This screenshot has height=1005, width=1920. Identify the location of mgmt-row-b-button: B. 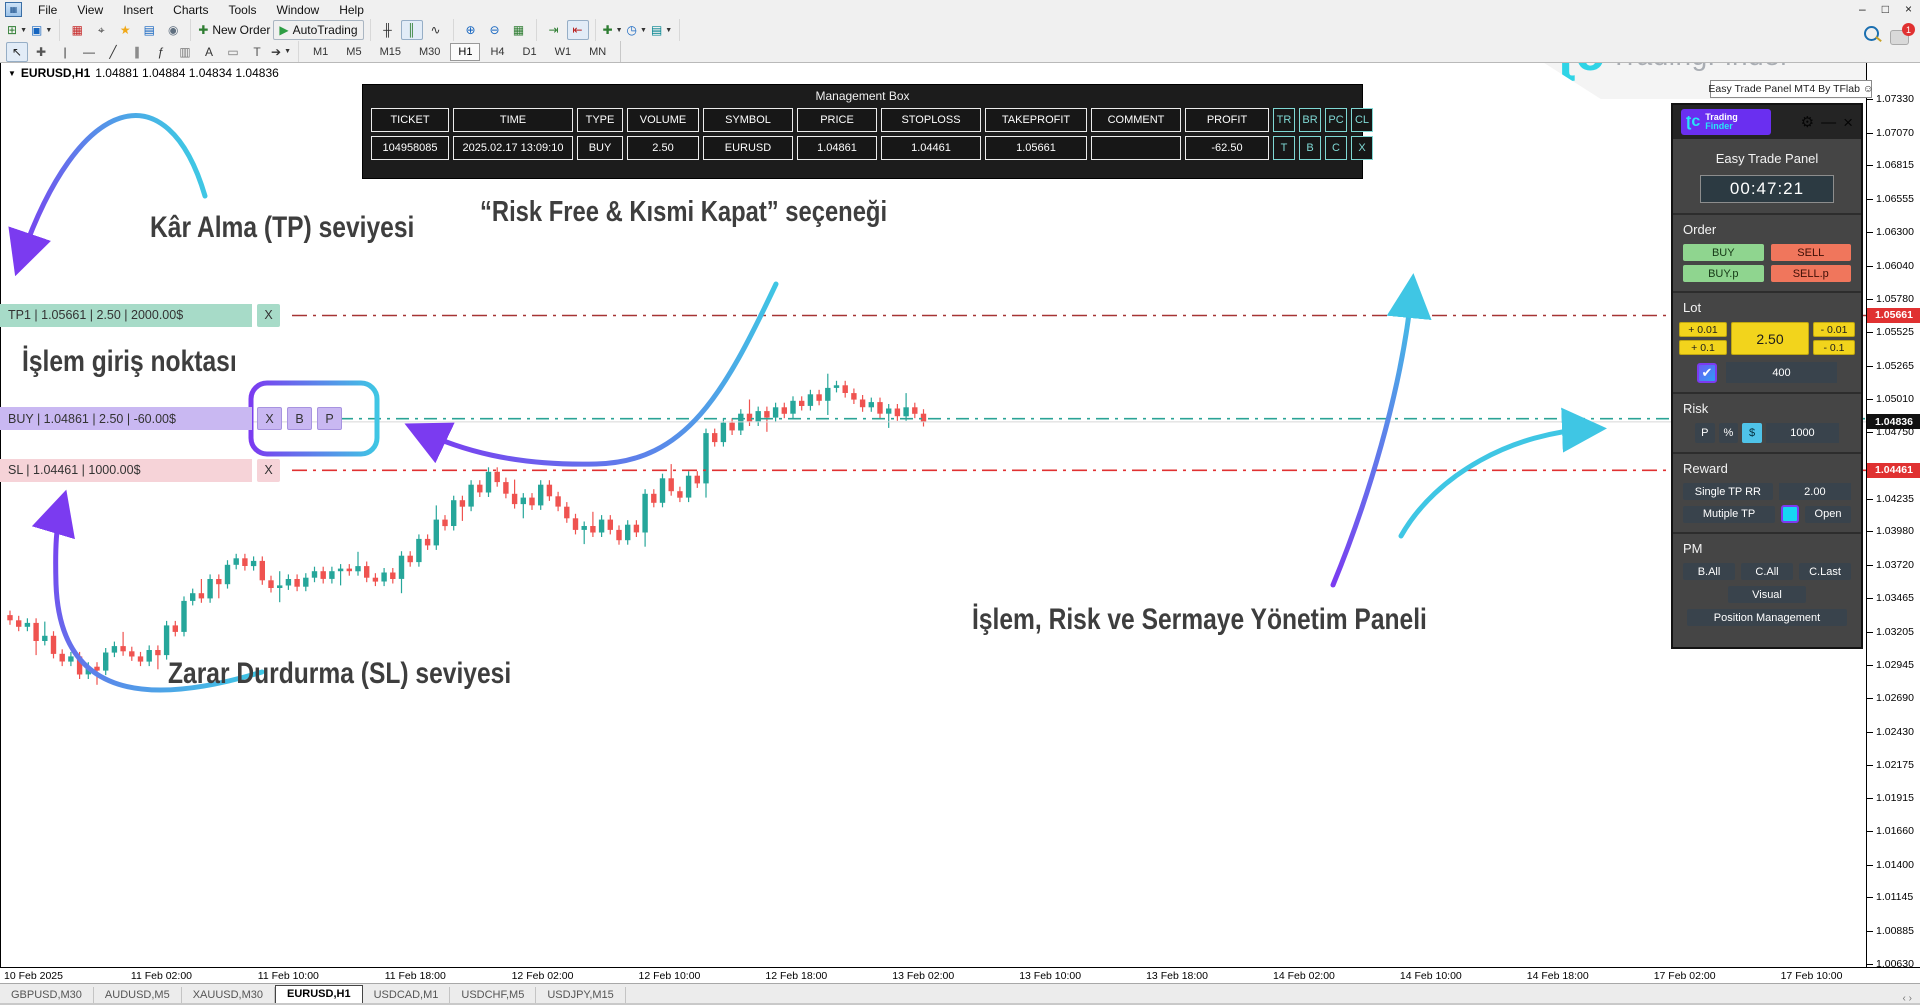
(1310, 148).